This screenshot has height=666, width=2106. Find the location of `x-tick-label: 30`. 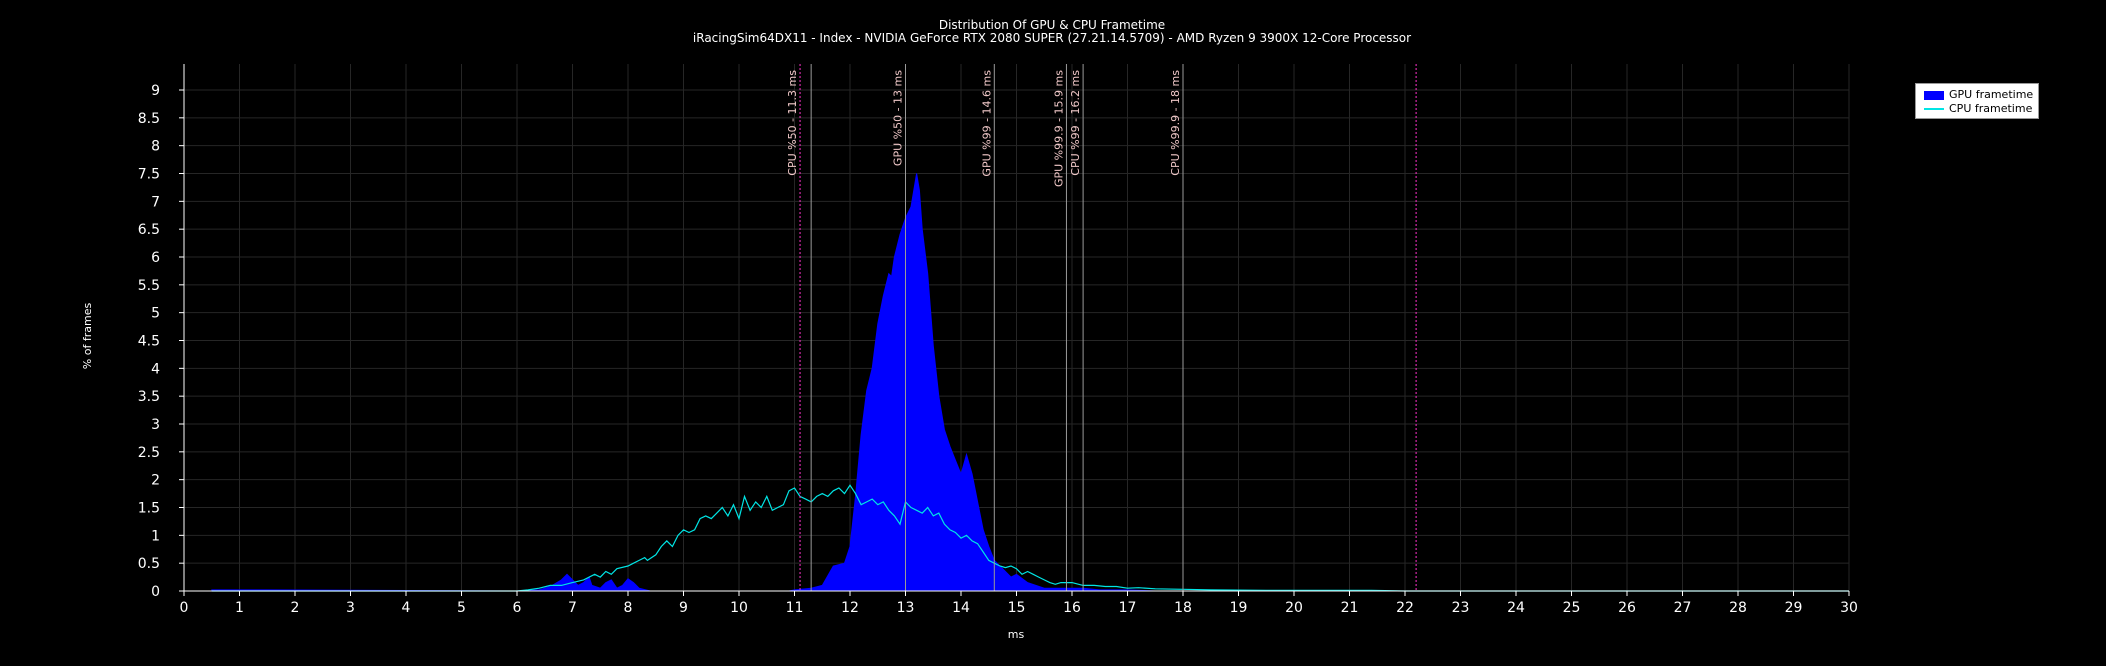

x-tick-label: 30 is located at coordinates (1849, 608).